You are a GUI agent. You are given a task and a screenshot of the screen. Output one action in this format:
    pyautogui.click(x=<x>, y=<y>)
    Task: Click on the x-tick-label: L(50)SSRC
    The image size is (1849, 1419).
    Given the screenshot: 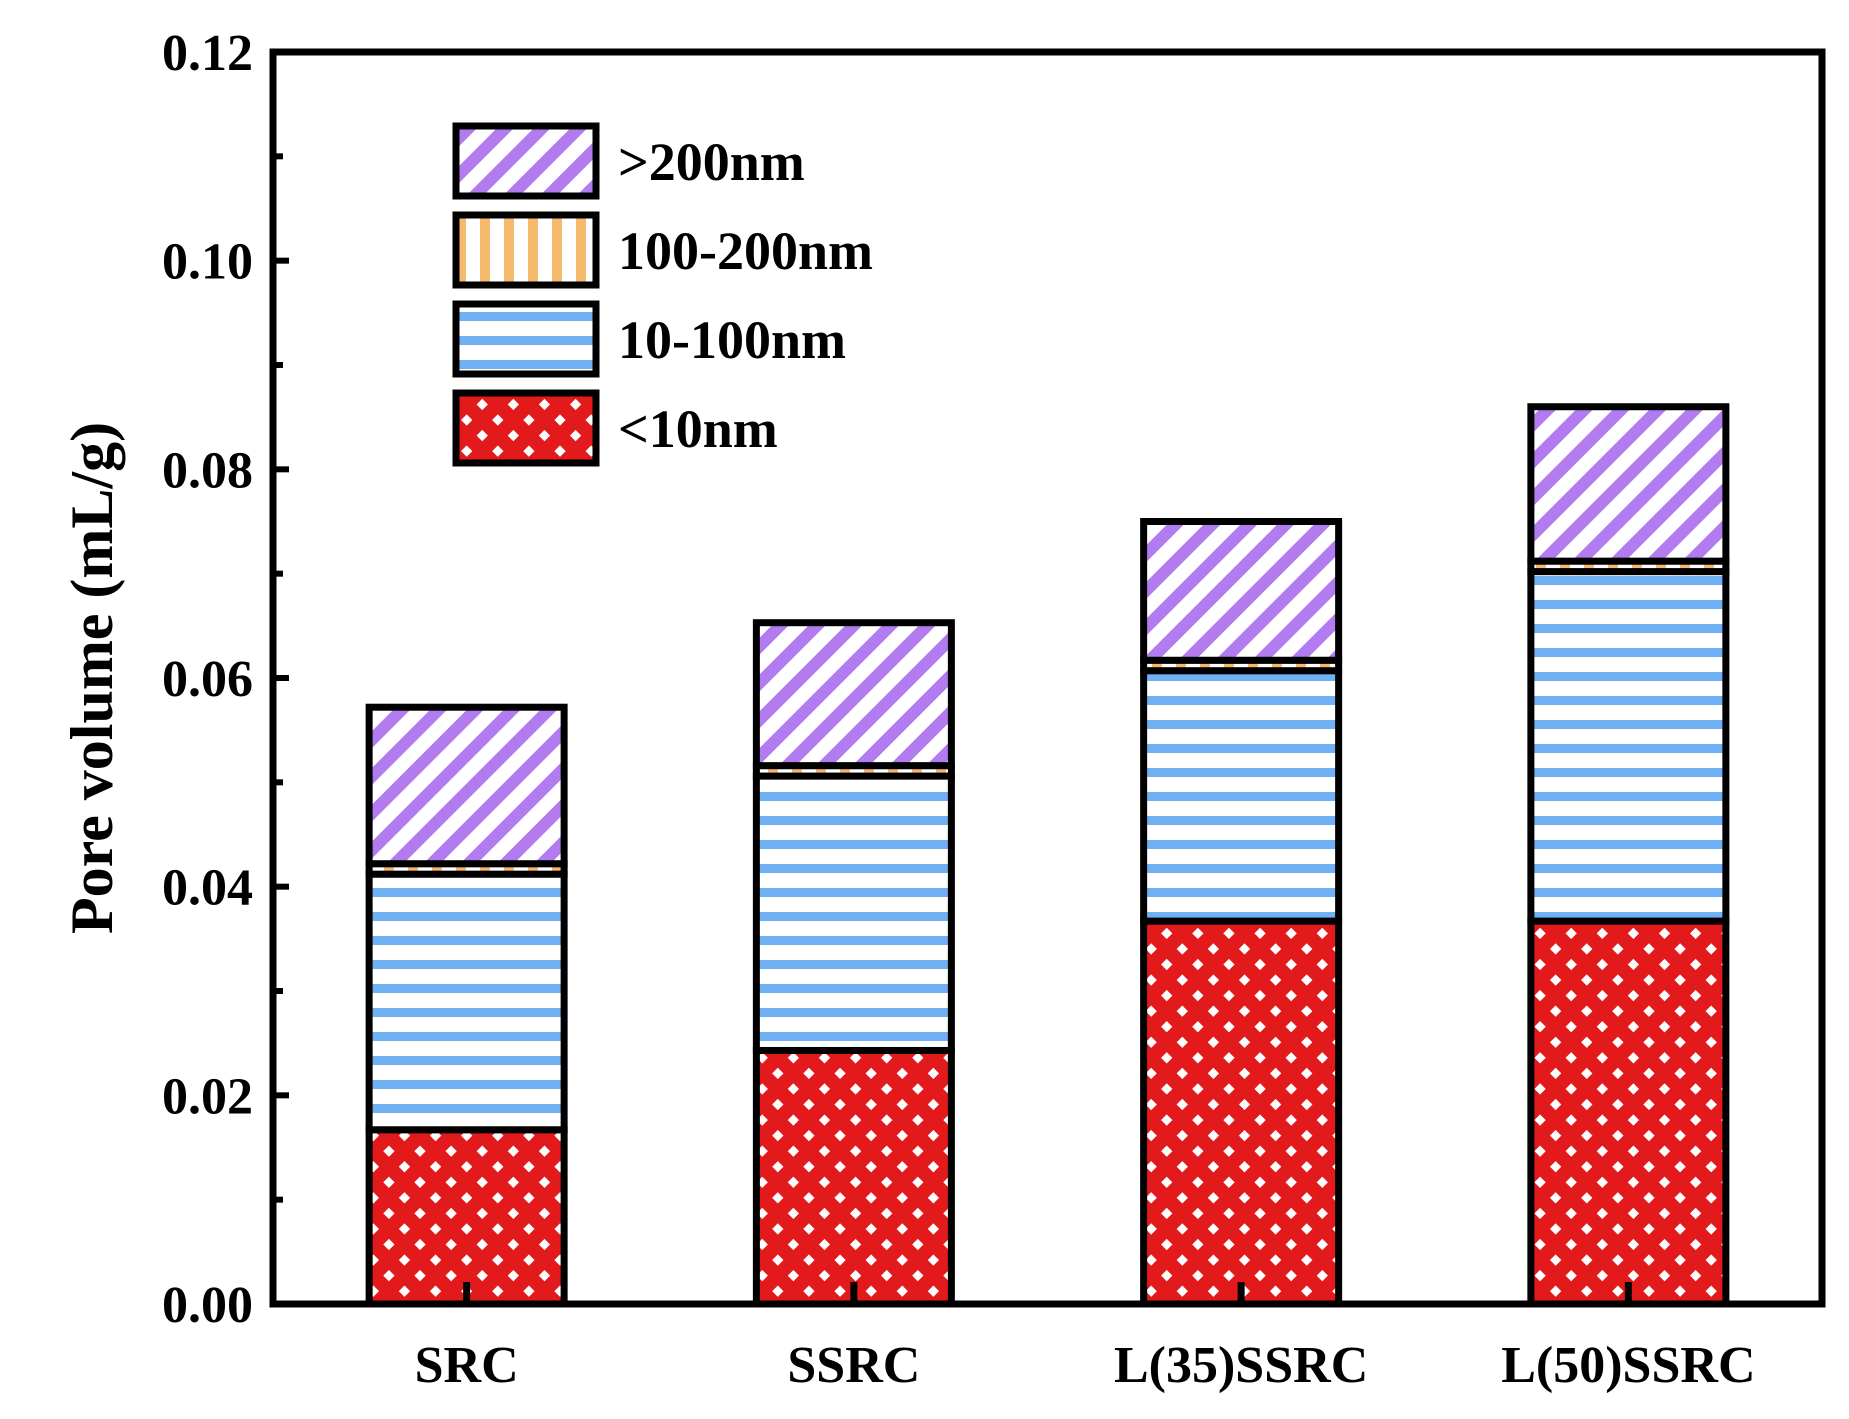 What is the action you would take?
    pyautogui.click(x=1628, y=1365)
    